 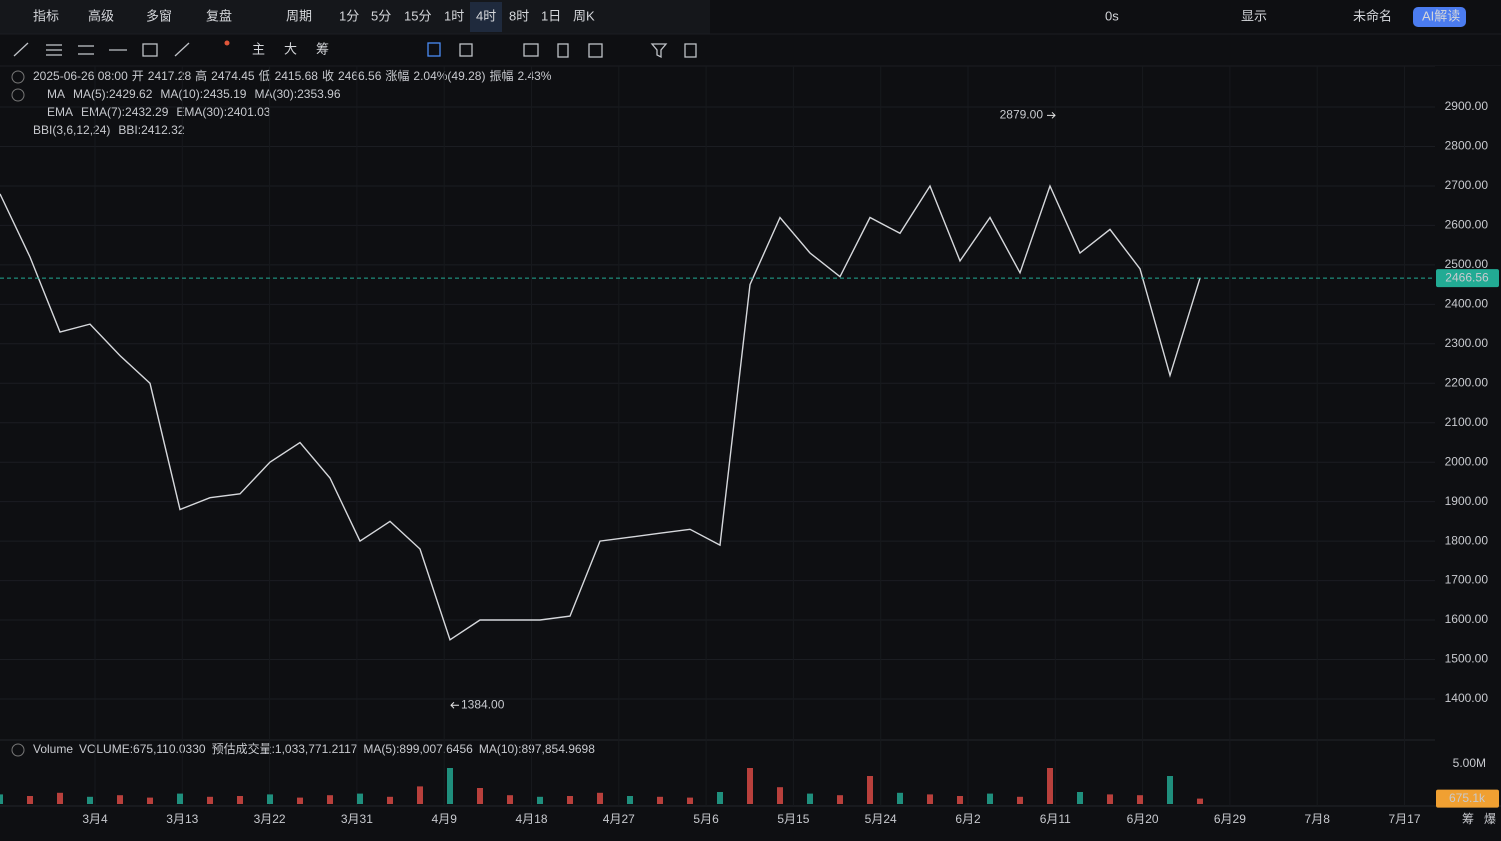 What do you see at coordinates (619, 819) in the screenshot?
I see `x-tick-label: 4月27` at bounding box center [619, 819].